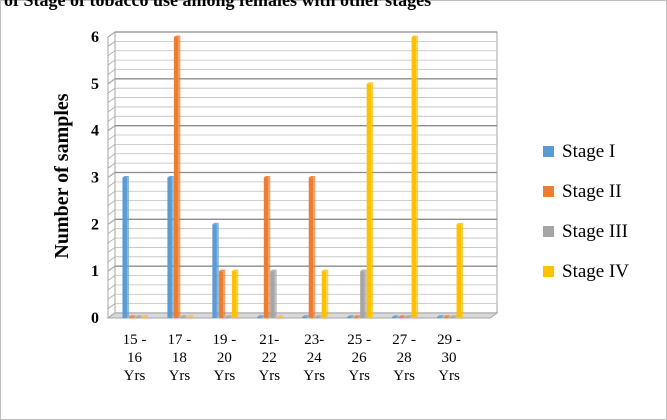 The width and height of the screenshot is (667, 420). Describe the element at coordinates (595, 231) in the screenshot. I see `legend-label: Stage III` at that location.